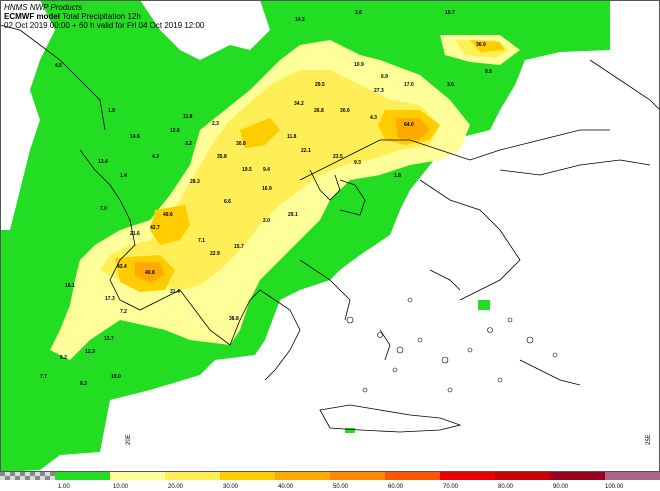 This screenshot has height=491, width=660. What do you see at coordinates (176, 487) in the screenshot?
I see `legend-label: 20.00` at bounding box center [176, 487].